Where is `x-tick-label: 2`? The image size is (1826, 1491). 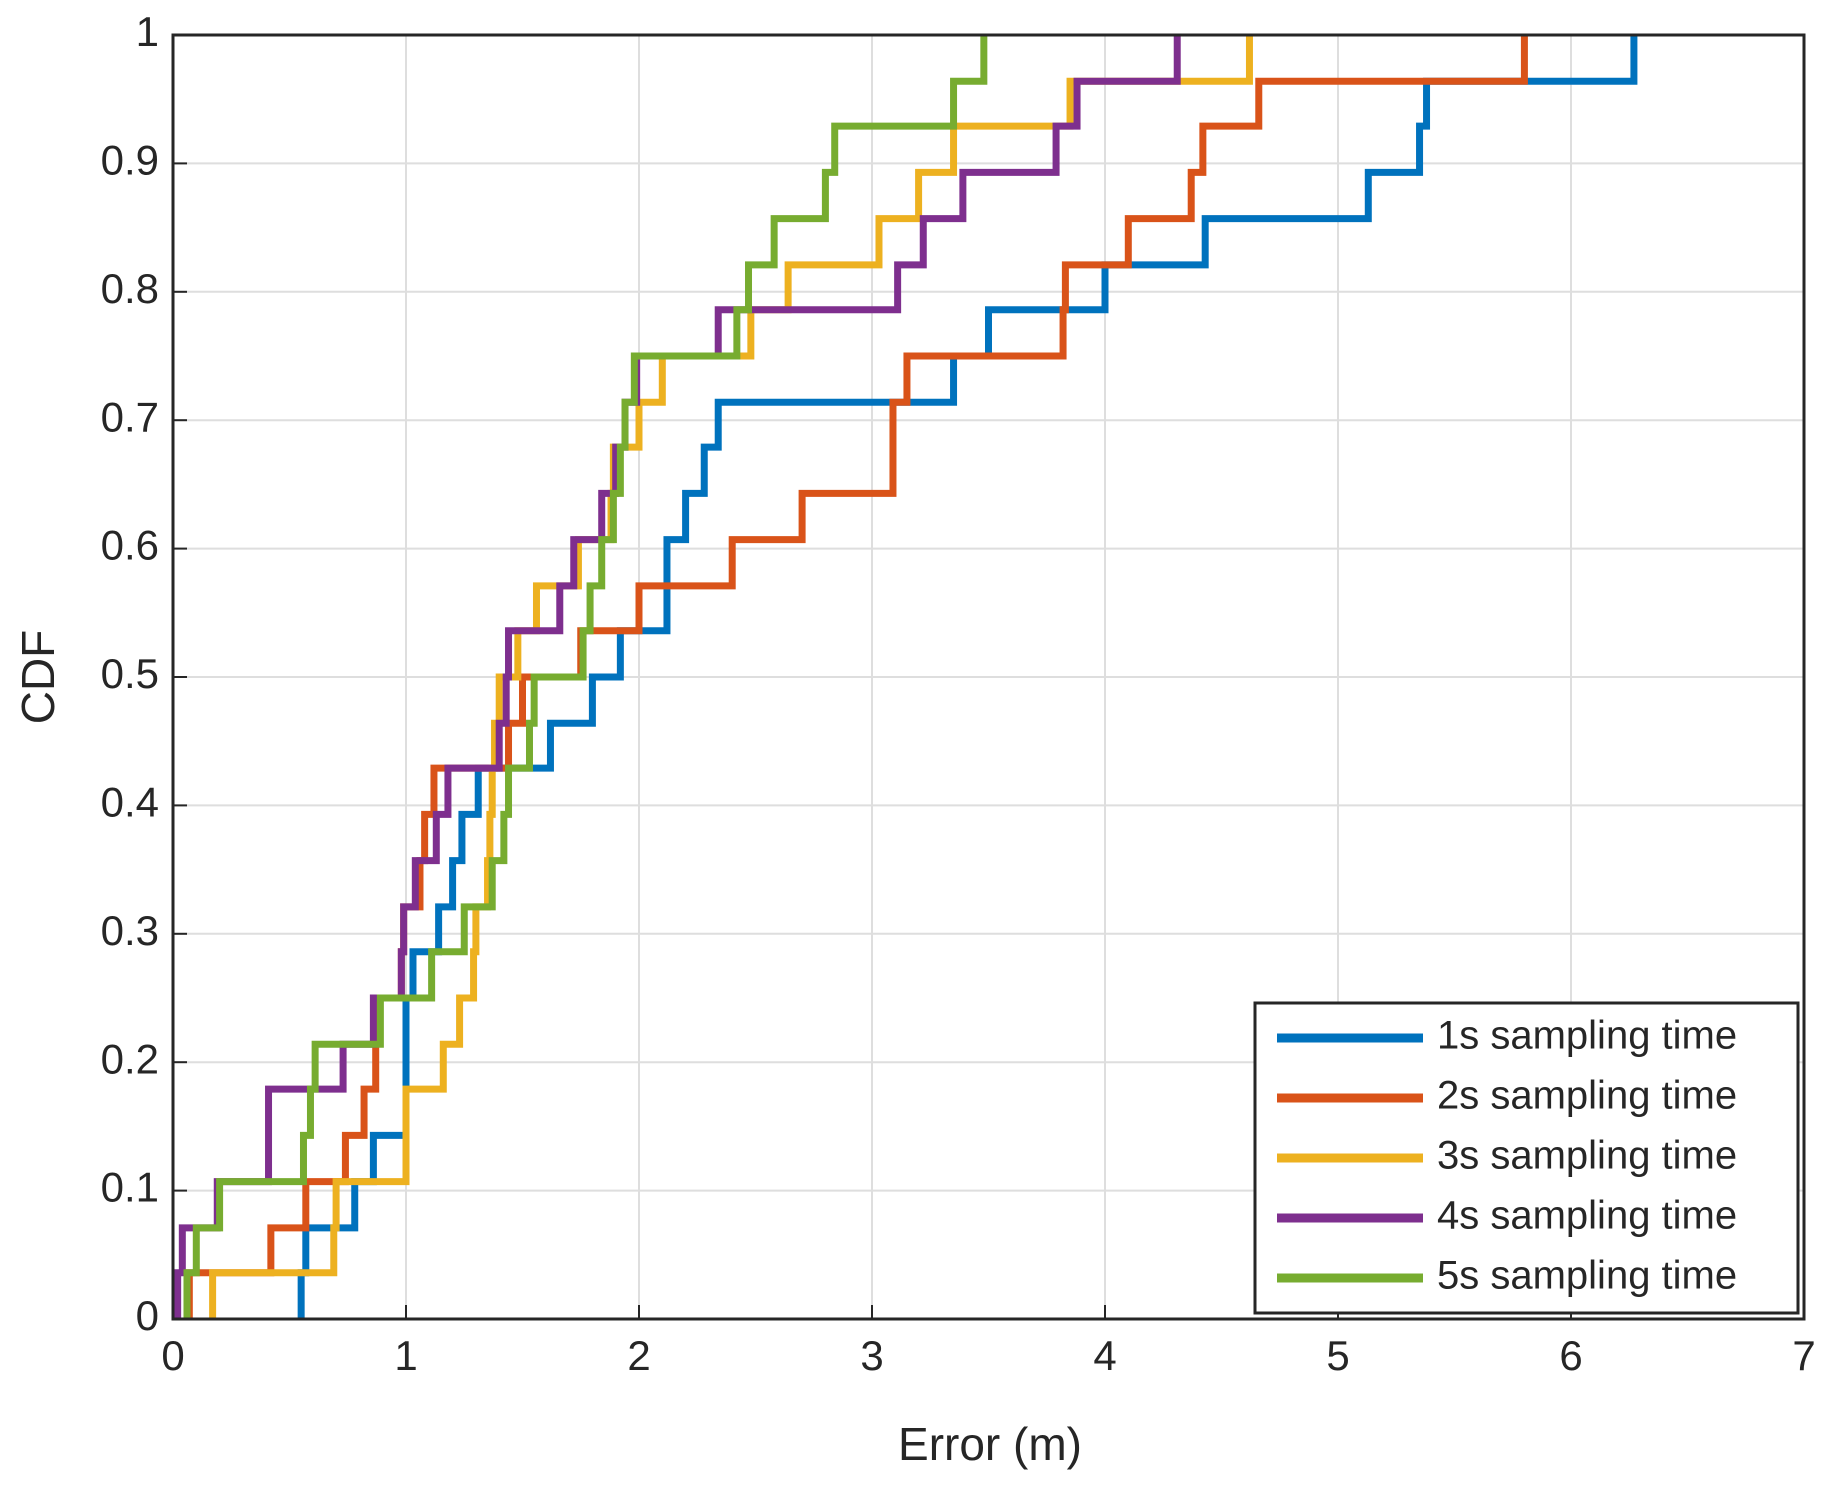
x-tick-label: 2 is located at coordinates (638, 1355).